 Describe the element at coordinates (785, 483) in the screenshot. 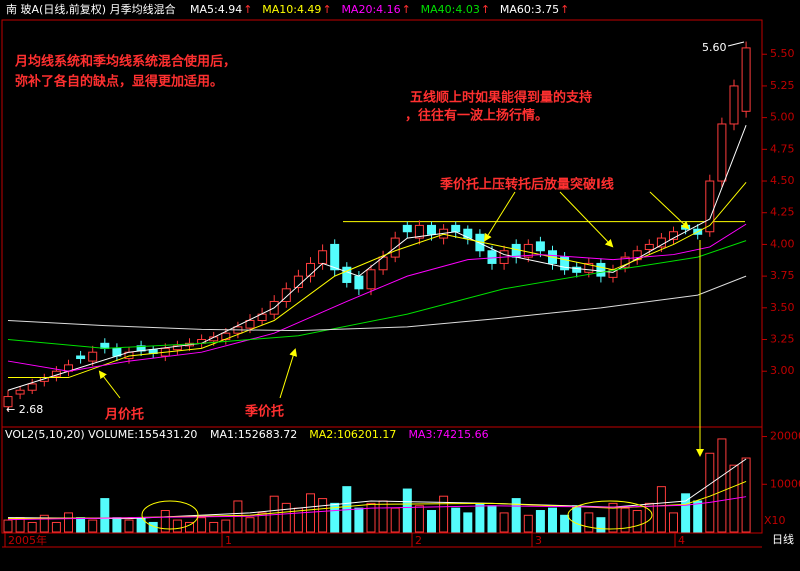

I see `y-tick-label: 10000` at that location.